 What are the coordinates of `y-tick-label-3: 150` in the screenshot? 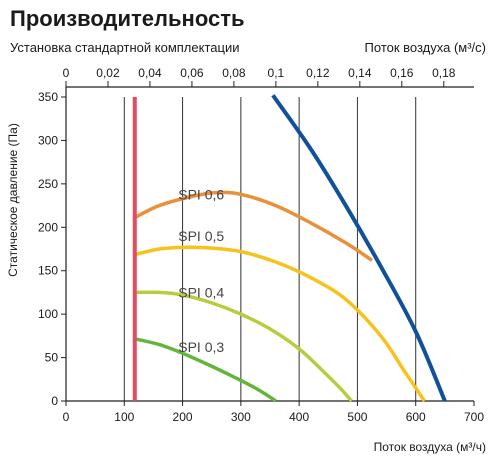 It's located at (48, 271).